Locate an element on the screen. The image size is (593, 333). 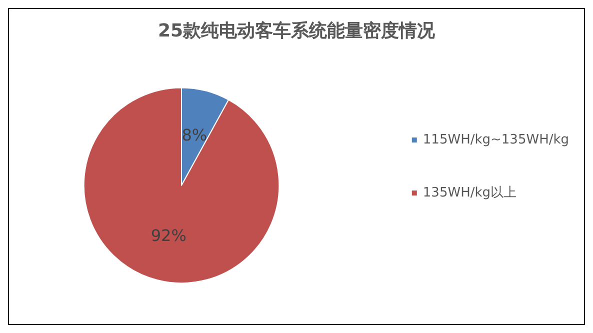
data-label: 92% is located at coordinates (168, 236).